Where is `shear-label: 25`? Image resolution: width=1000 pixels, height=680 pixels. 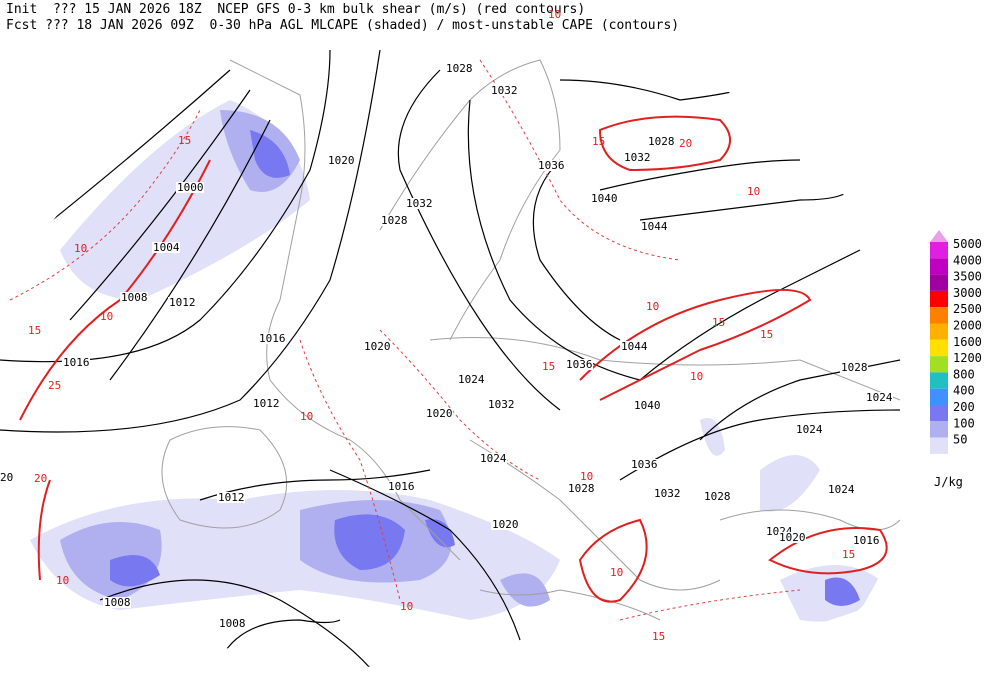
shear-label: 25 is located at coordinates (54, 385).